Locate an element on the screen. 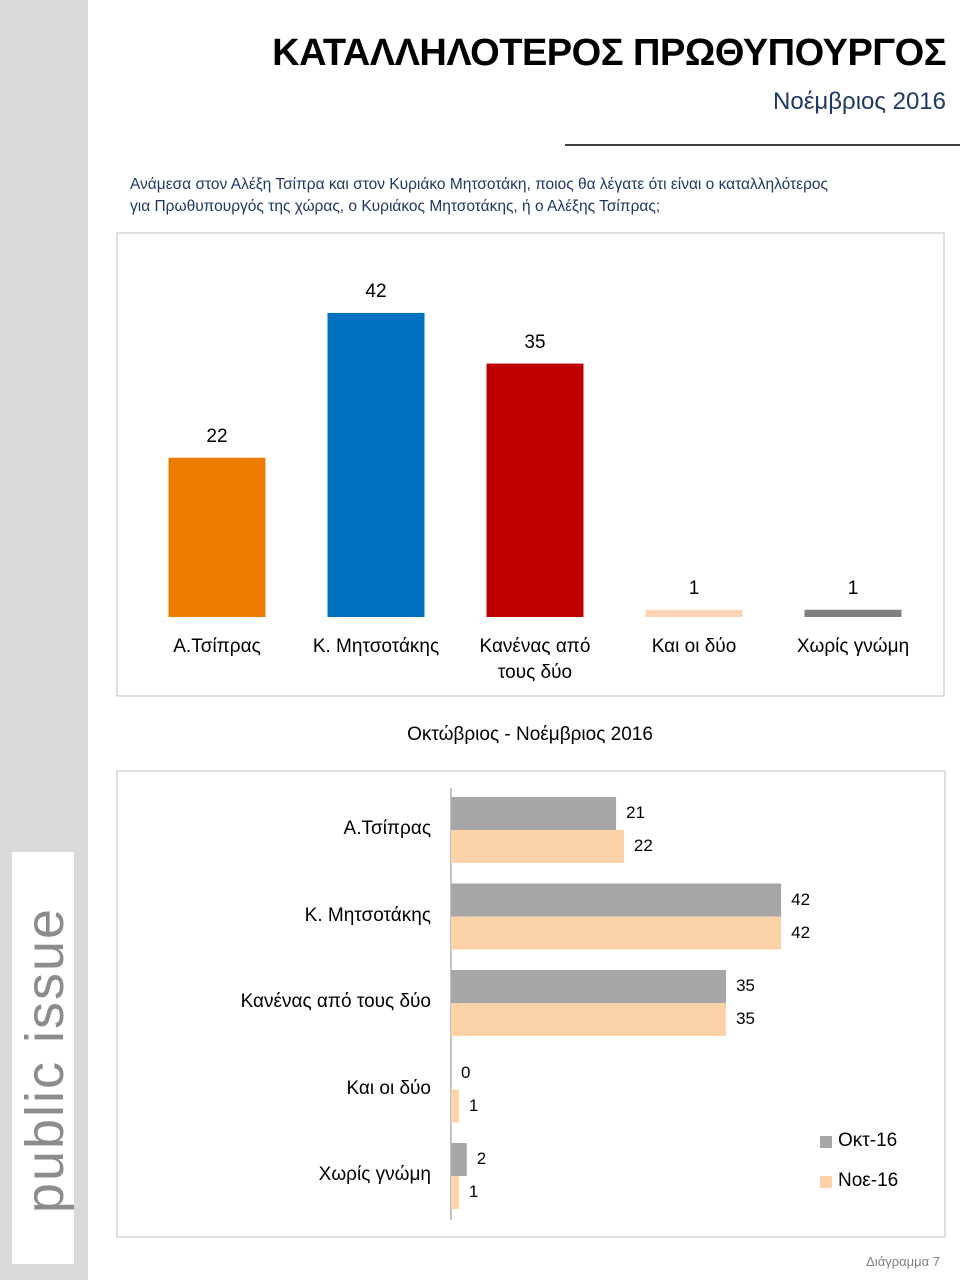 The image size is (960, 1280). y-tick-label: Και οι δύο is located at coordinates (388, 1088).